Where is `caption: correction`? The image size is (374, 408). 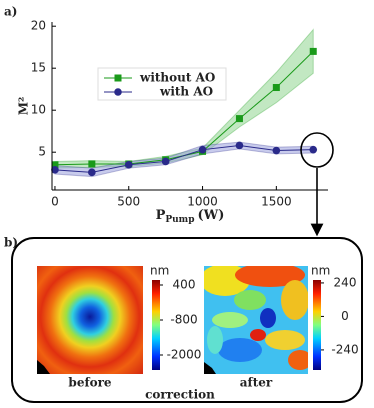
caption: correction is located at coordinates (180, 395).